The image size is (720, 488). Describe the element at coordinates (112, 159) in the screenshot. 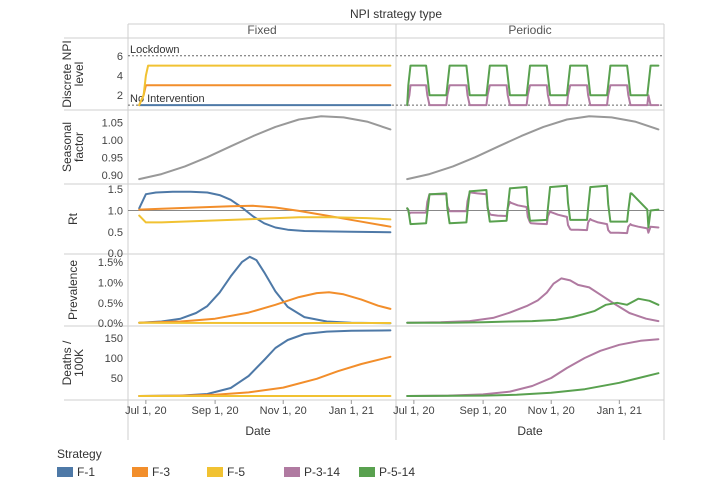

I see `y-tick-label: 0.95` at that location.